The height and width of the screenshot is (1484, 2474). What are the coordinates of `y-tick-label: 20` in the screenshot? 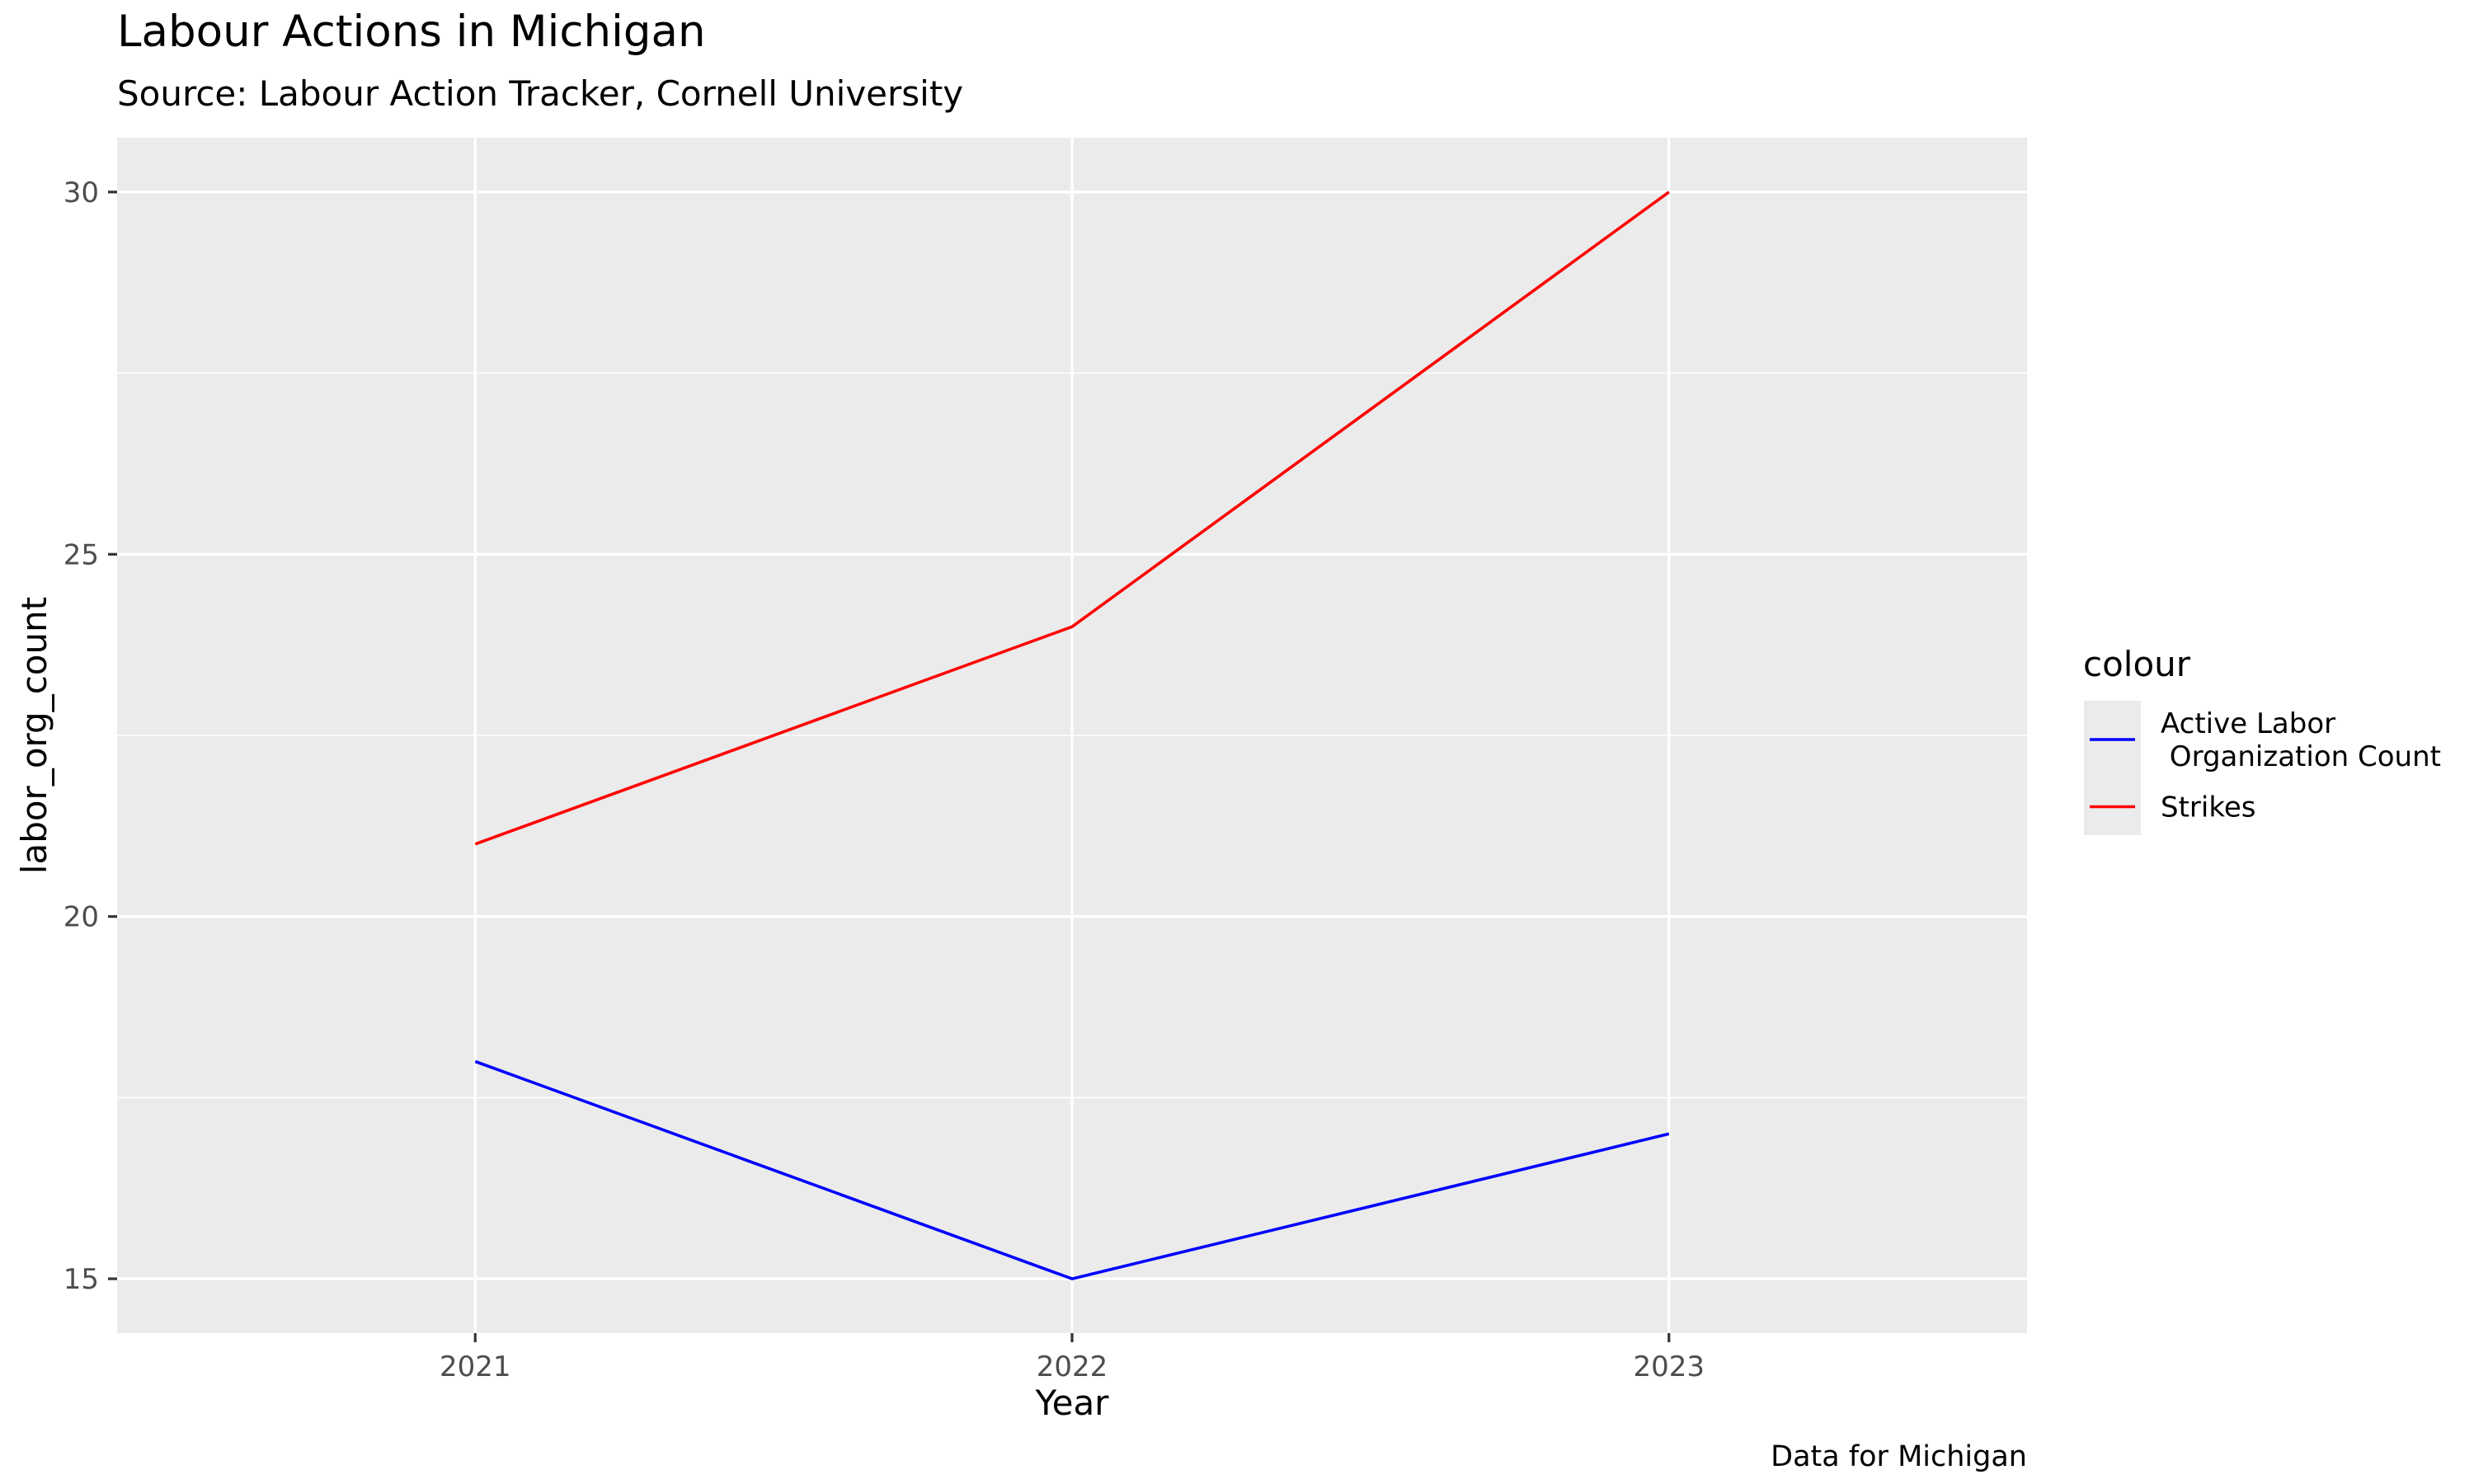 It's located at (81, 917).